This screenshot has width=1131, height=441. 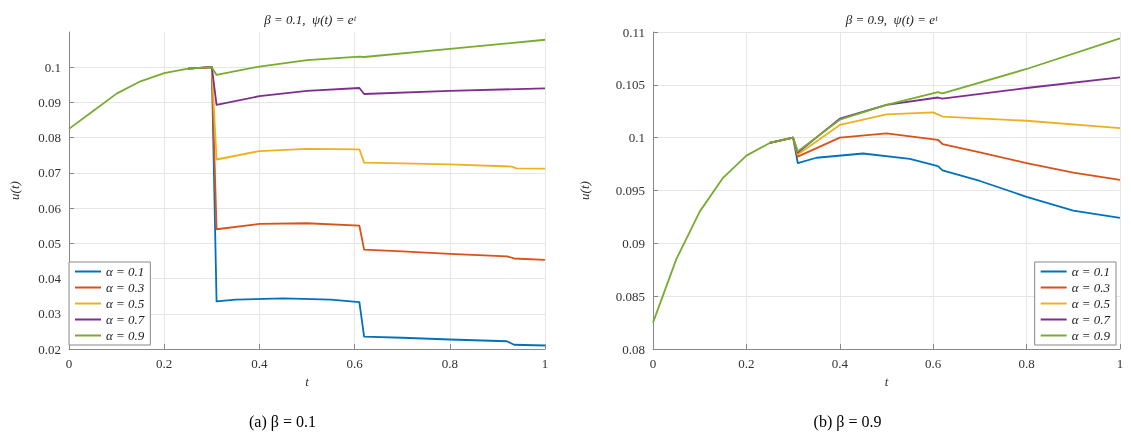 What do you see at coordinates (50, 208) in the screenshot?
I see `y-tick-label: 0.06` at bounding box center [50, 208].